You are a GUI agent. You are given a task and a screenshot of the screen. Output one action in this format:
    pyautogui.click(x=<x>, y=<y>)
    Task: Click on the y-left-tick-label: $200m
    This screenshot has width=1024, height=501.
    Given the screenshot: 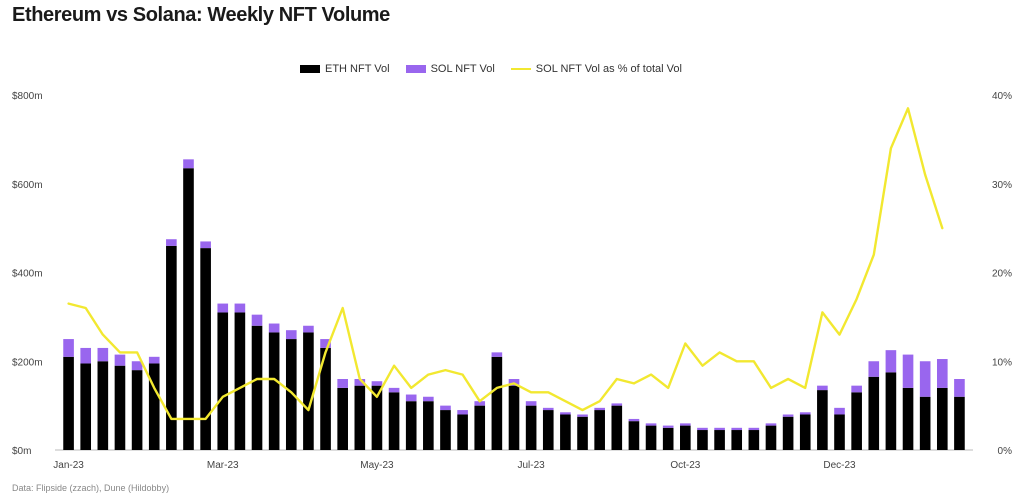 What is the action you would take?
    pyautogui.click(x=27, y=362)
    